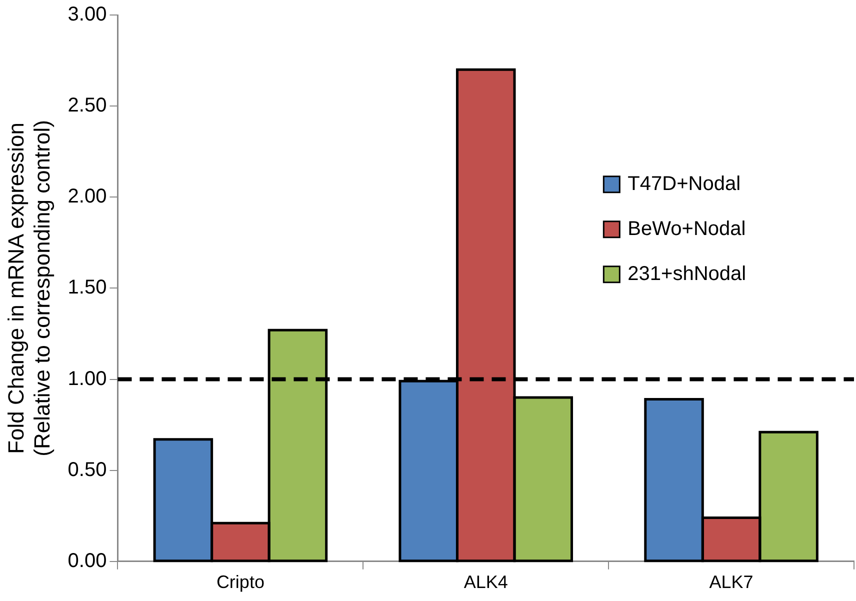 The image size is (856, 601). What do you see at coordinates (87, 15) in the screenshot?
I see `y-tick-label: 3.00` at bounding box center [87, 15].